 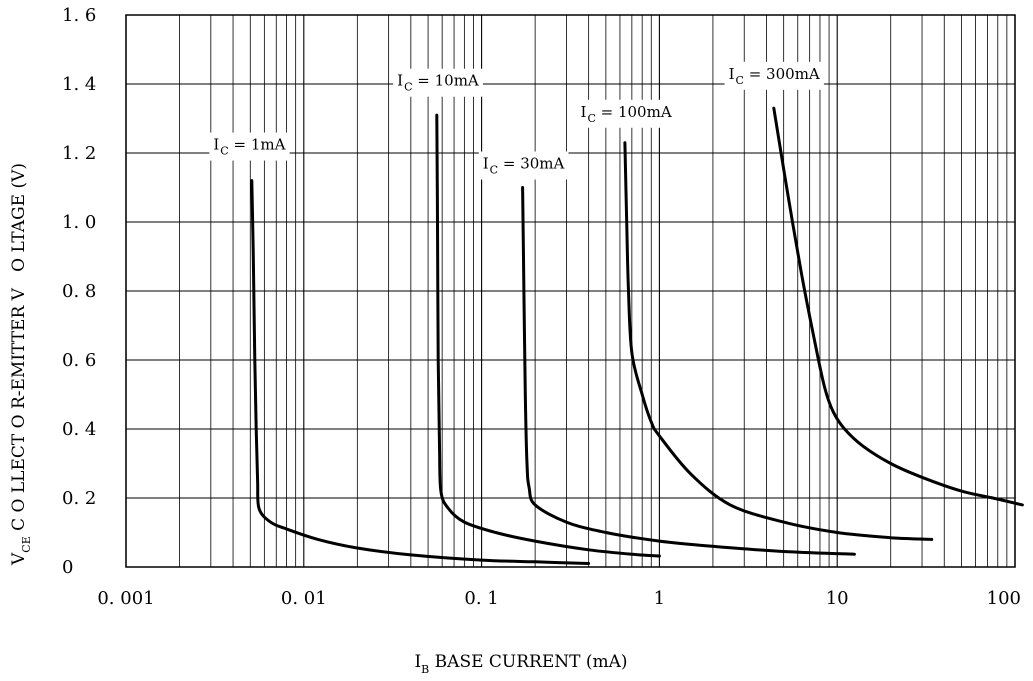 What do you see at coordinates (304, 598) in the screenshot?
I see `x-tick-label: 0. 01` at bounding box center [304, 598].